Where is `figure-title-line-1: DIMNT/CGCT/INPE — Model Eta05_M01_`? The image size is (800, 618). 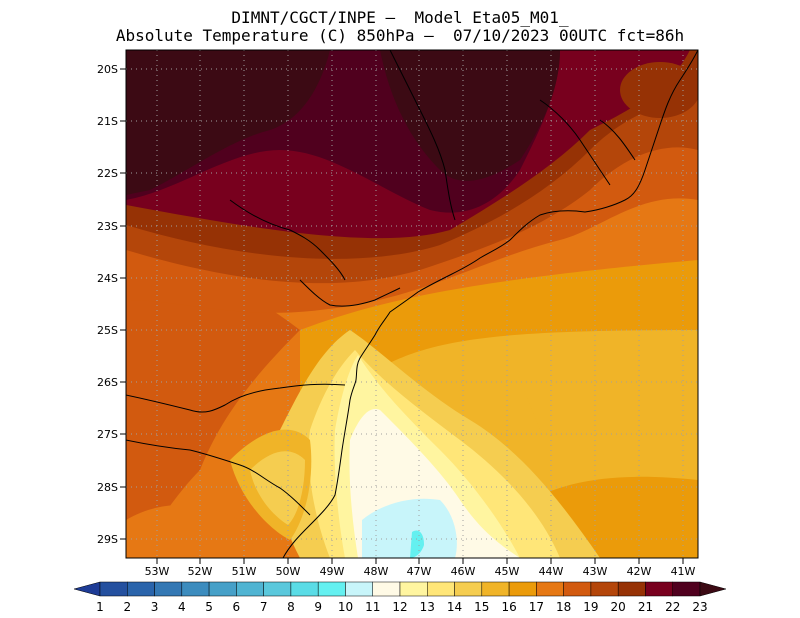 figure-title-line-1: DIMNT/CGCT/INPE — Model Eta05_M01_ is located at coordinates (400, 17).